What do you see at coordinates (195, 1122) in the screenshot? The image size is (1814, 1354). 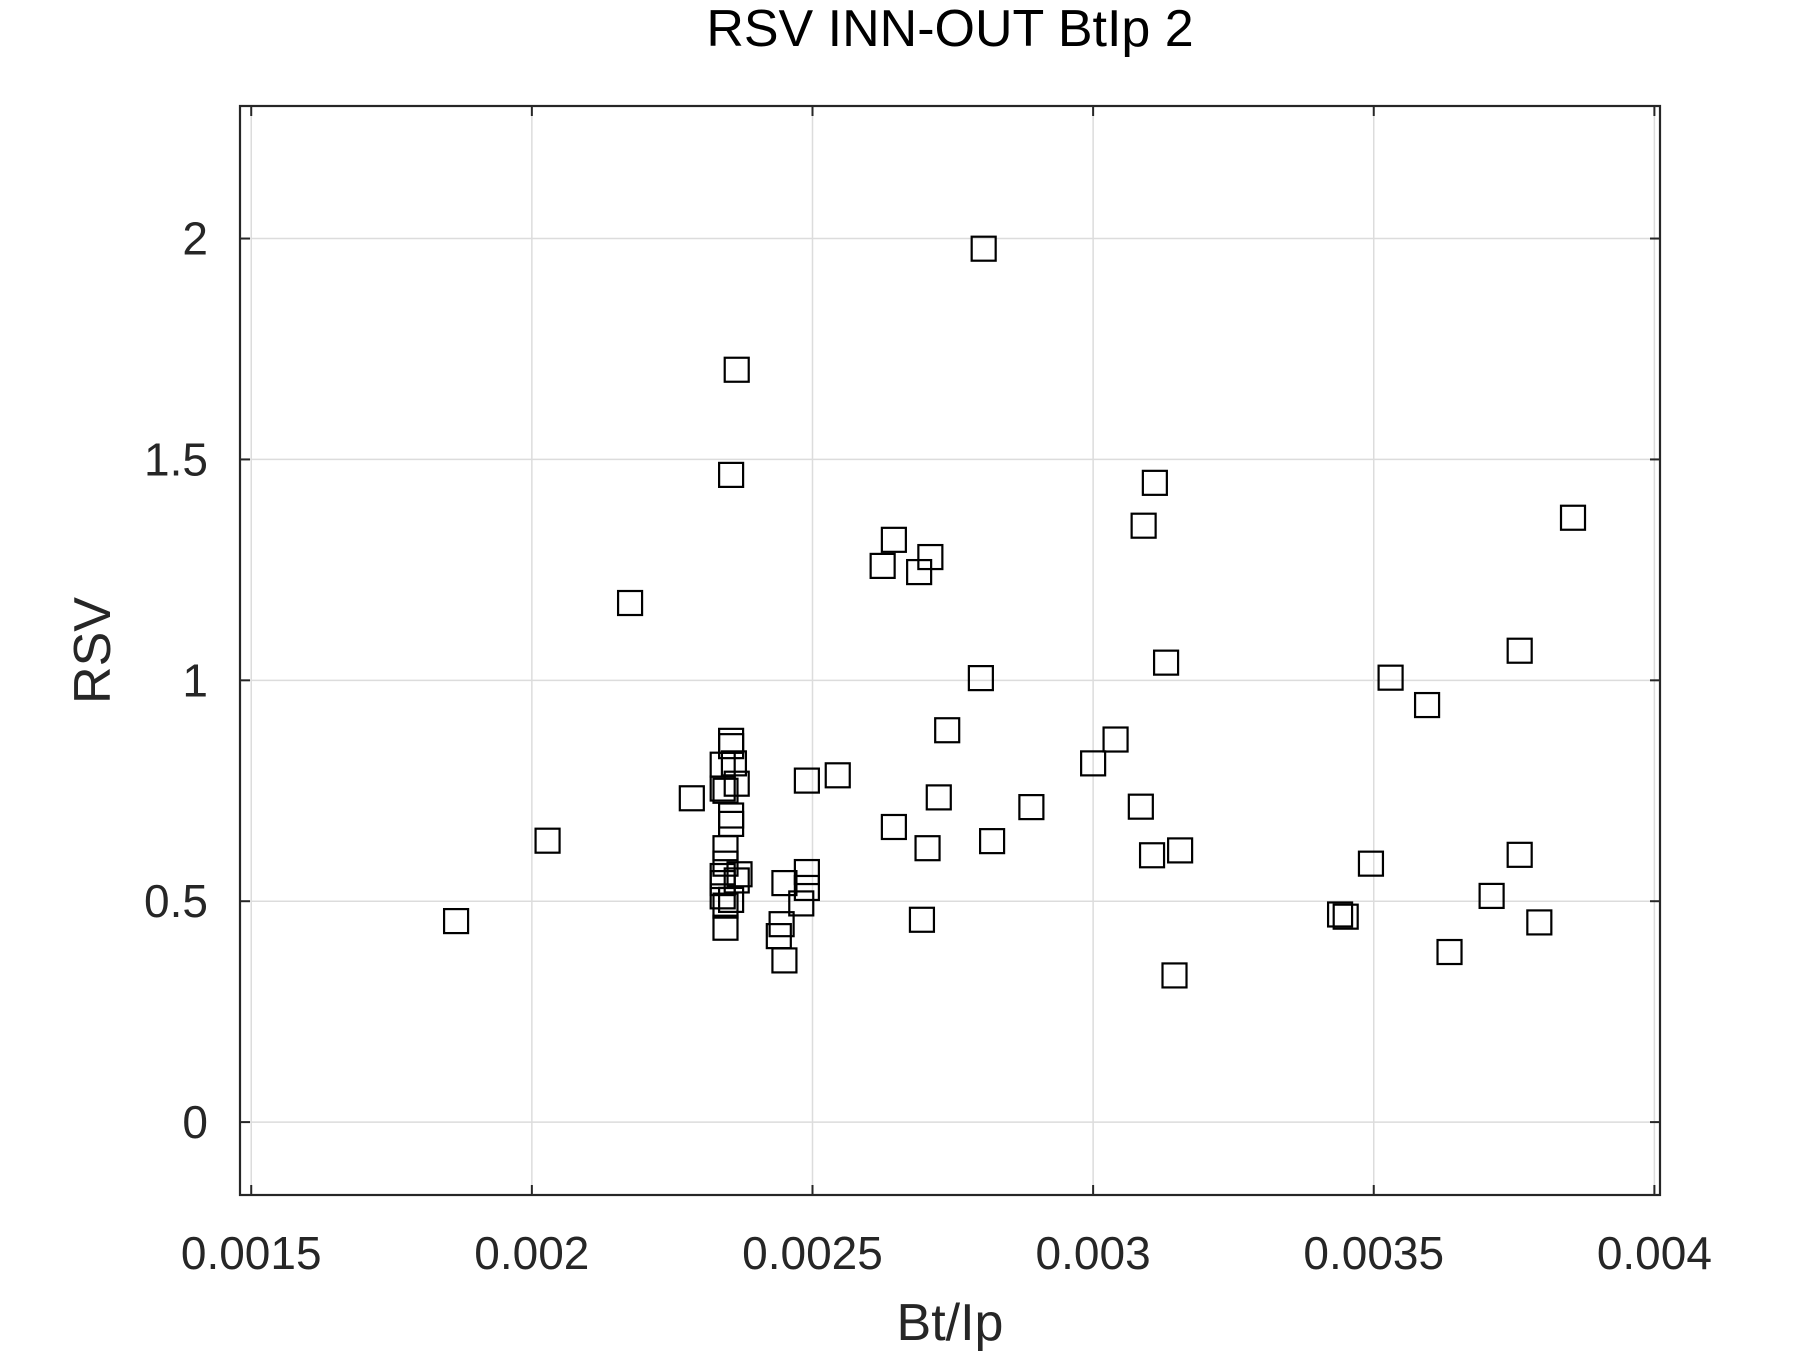 I see `y-tick-label: 0` at bounding box center [195, 1122].